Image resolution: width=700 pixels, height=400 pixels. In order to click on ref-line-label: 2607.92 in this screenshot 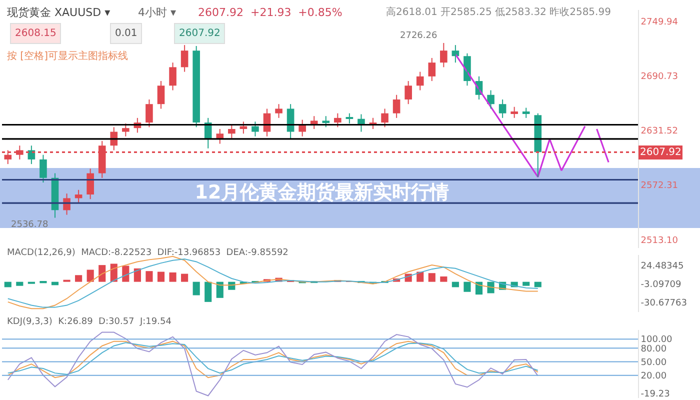, I will do `click(661, 152)`.